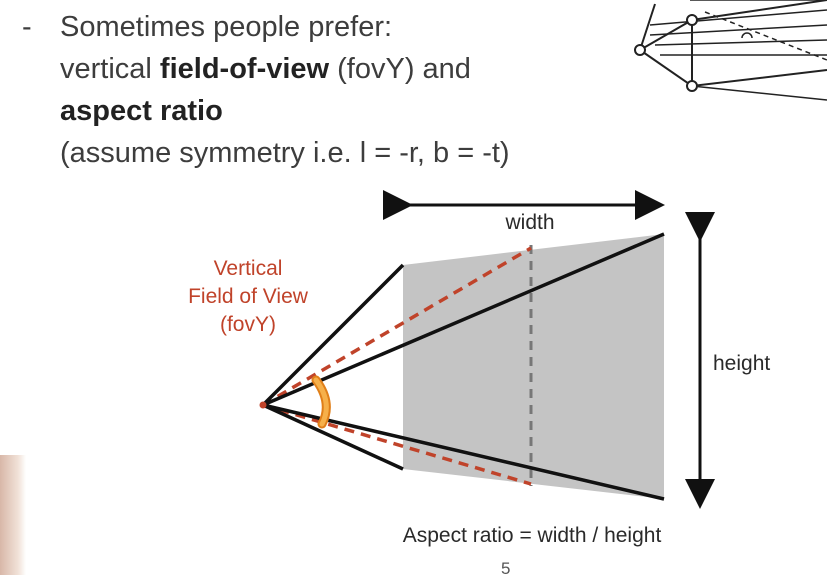 This screenshot has width=827, height=579. Describe the element at coordinates (285, 153) in the screenshot. I see `bullet-line-4: (assume symmetry i.e. l = -r, b = -t)` at that location.